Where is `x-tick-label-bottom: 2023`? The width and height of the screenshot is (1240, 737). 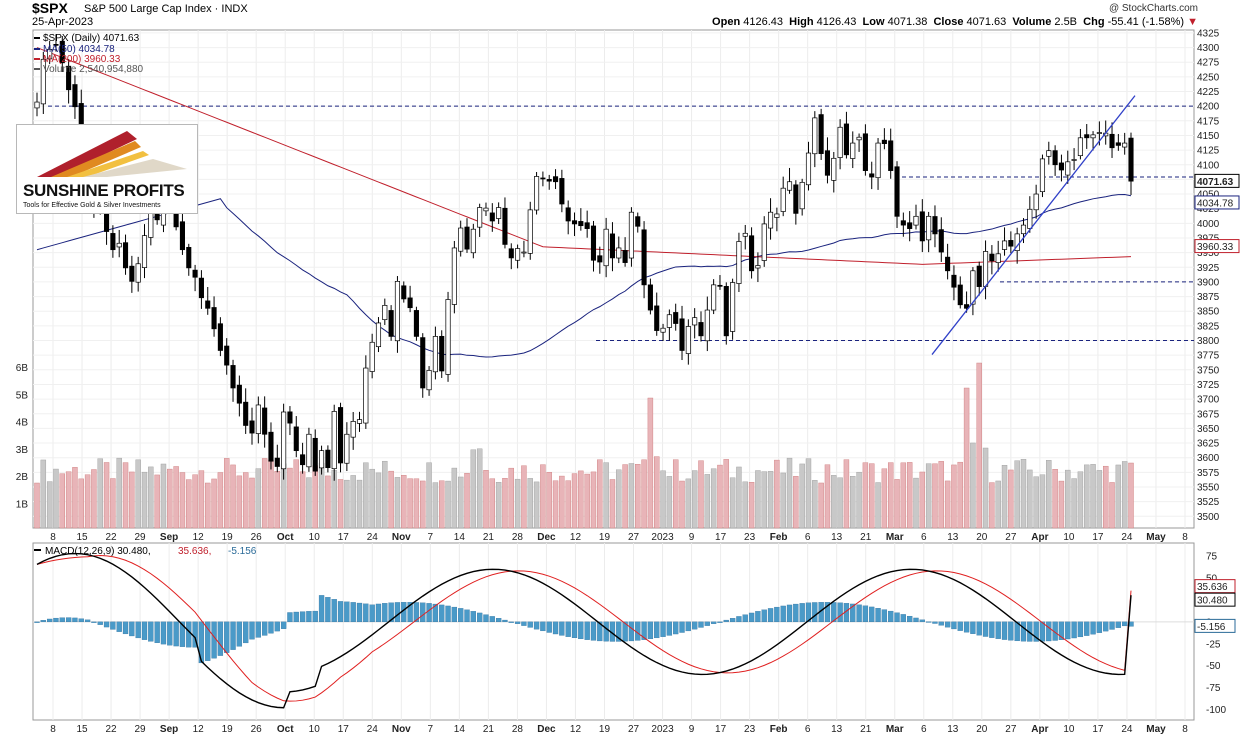 x-tick-label-bottom: 2023 is located at coordinates (662, 729).